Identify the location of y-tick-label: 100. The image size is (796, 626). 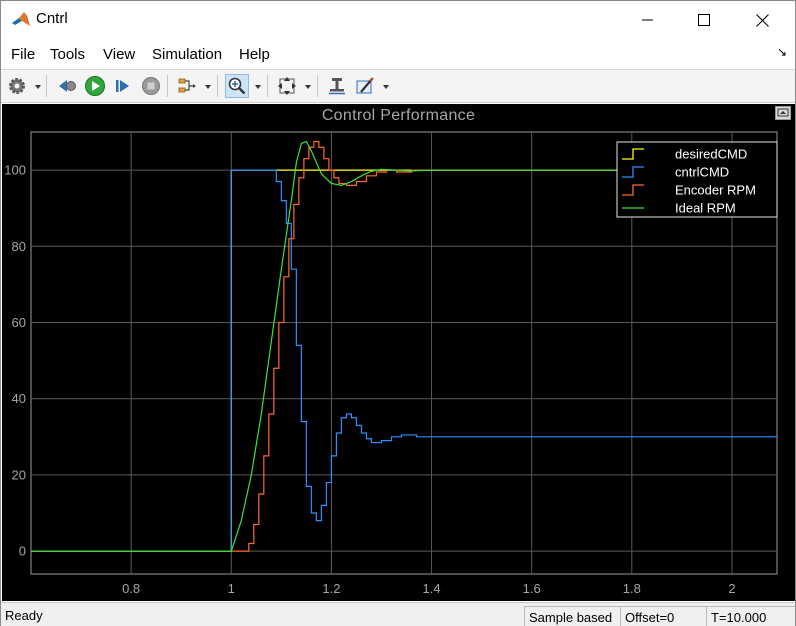
(15, 170).